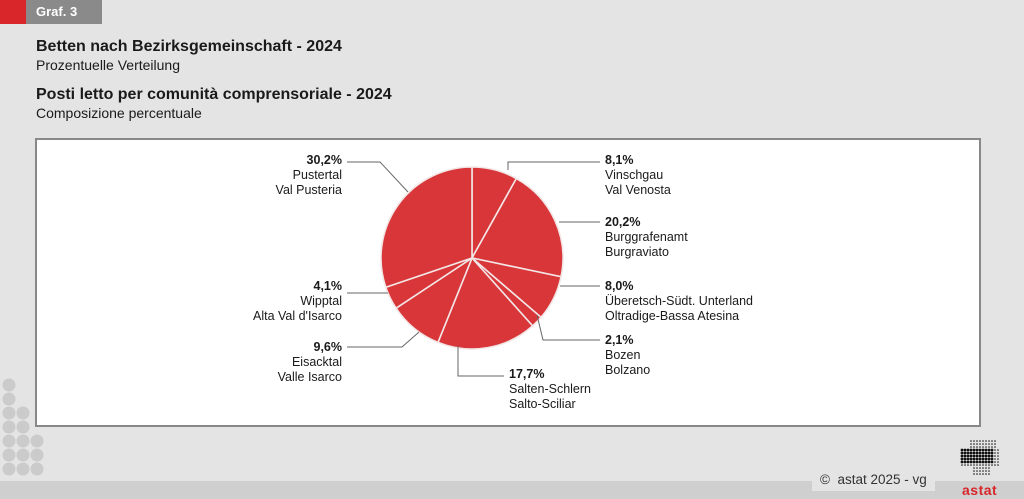 This screenshot has width=1024, height=499. What do you see at coordinates (309, 190) in the screenshot?
I see `slice-name-italian: Val Pusteria` at bounding box center [309, 190].